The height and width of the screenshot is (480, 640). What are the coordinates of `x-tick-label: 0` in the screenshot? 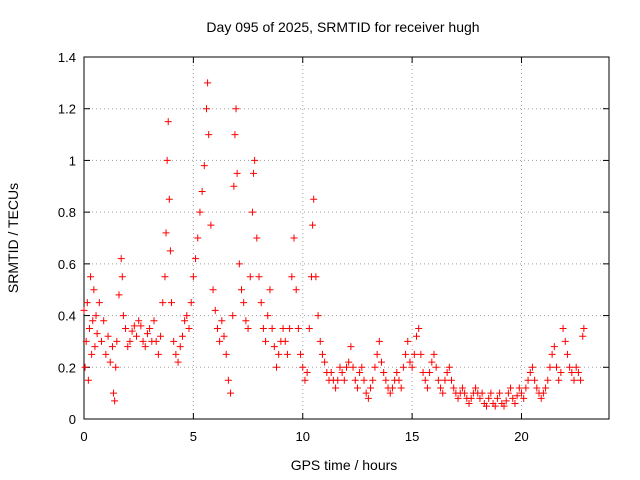 It's located at (83, 436).